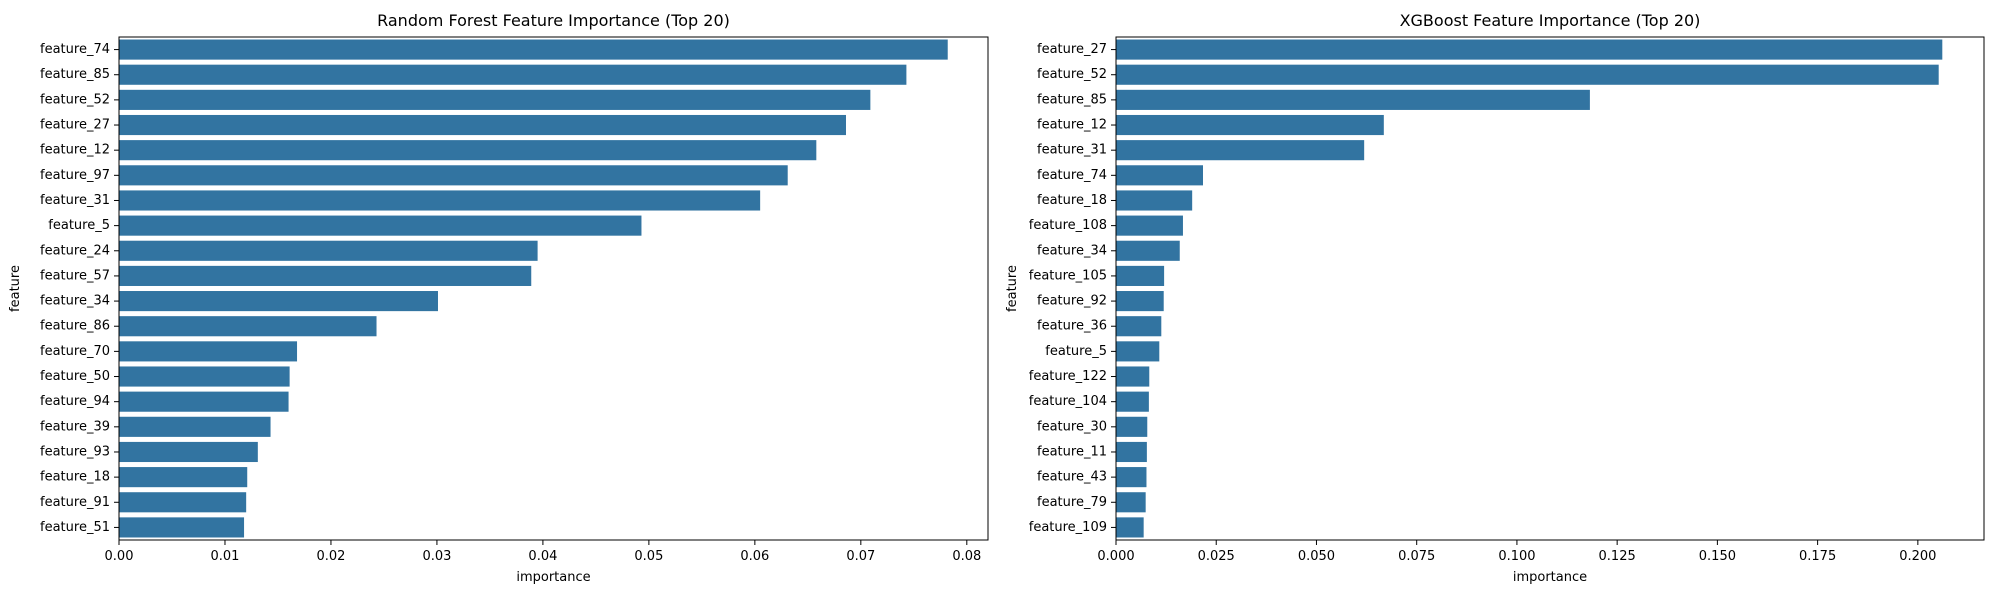 The image size is (2000, 600). I want to click on y-tick-label: feature_109, so click(1068, 527).